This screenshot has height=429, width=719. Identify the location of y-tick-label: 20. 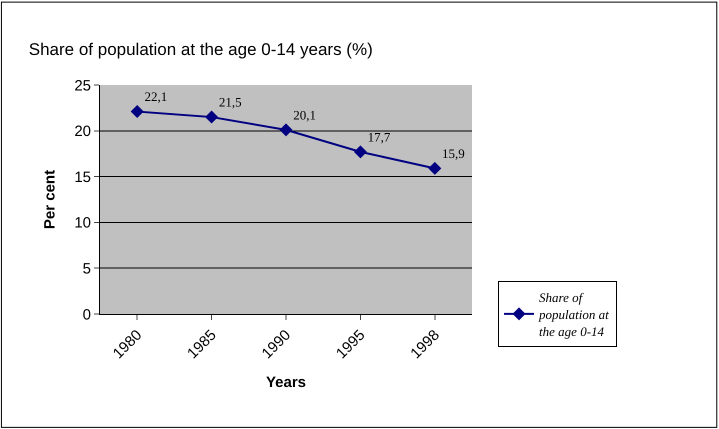
(82, 131).